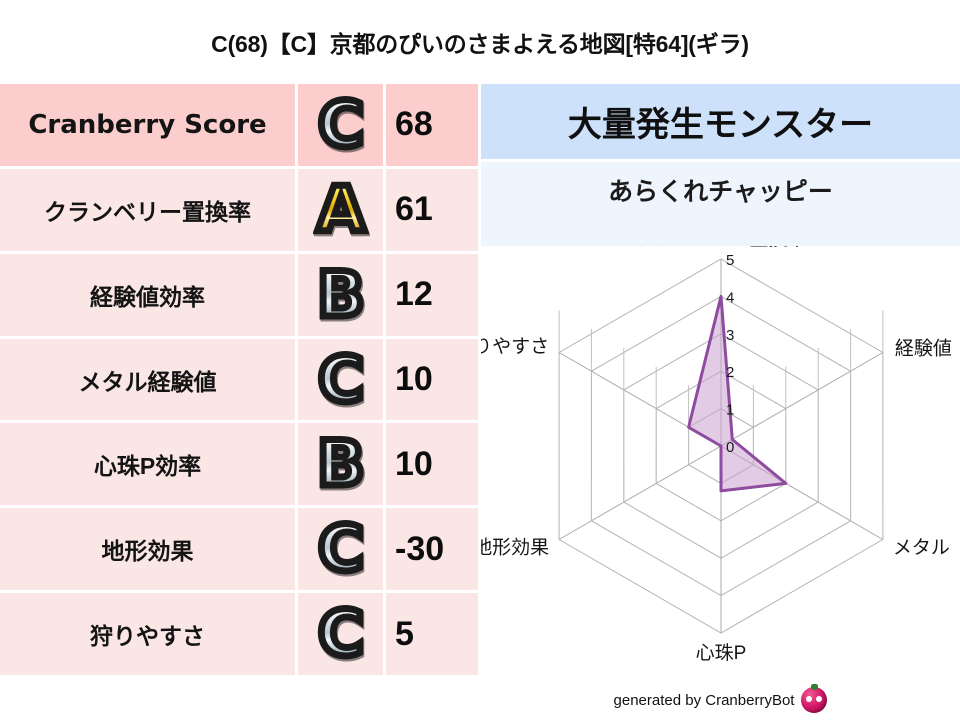 This screenshot has height=720, width=960. What do you see at coordinates (432, 634) in the screenshot?
I see `stat-value: 5` at bounding box center [432, 634].